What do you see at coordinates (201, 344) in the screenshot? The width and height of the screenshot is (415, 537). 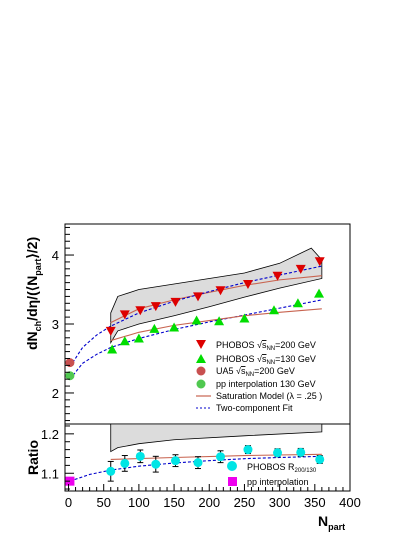 I see `legend-marker-phobos200` at bounding box center [201, 344].